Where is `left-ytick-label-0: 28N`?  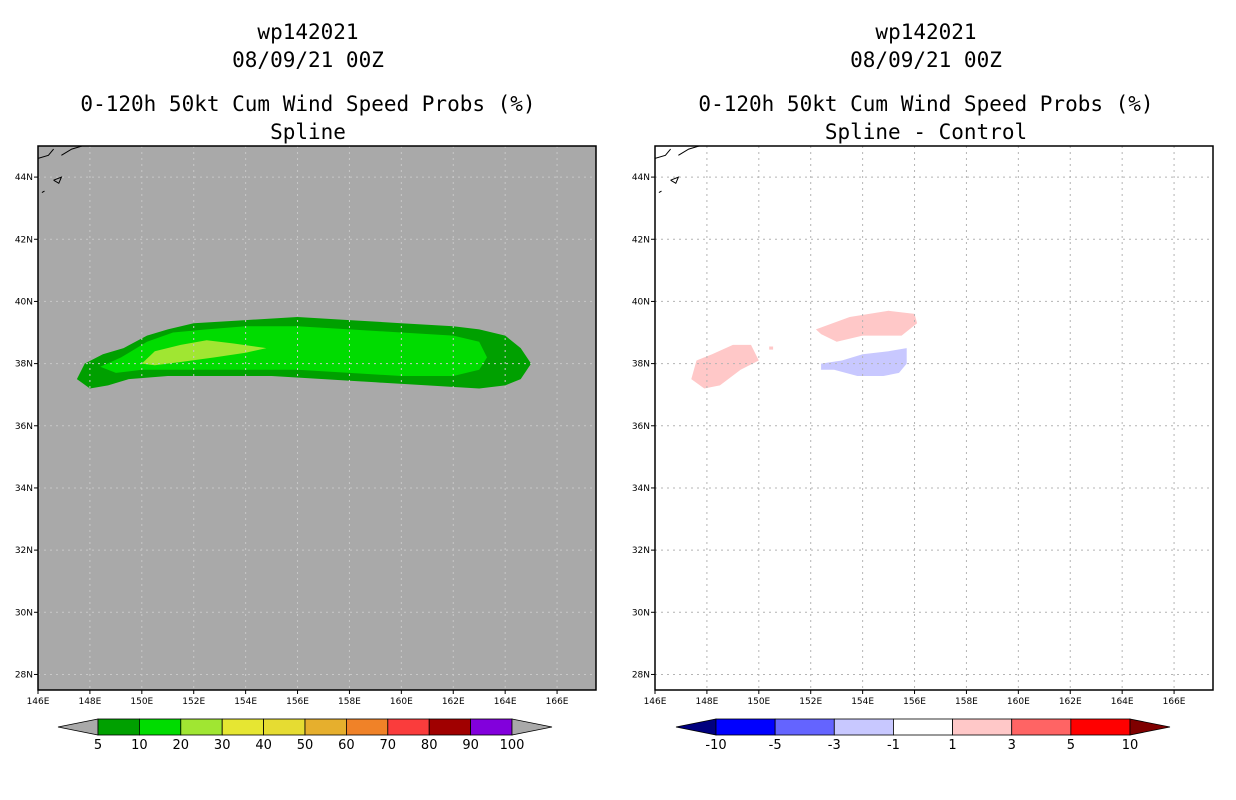
left-ytick-label-0: 28N is located at coordinates (24, 675).